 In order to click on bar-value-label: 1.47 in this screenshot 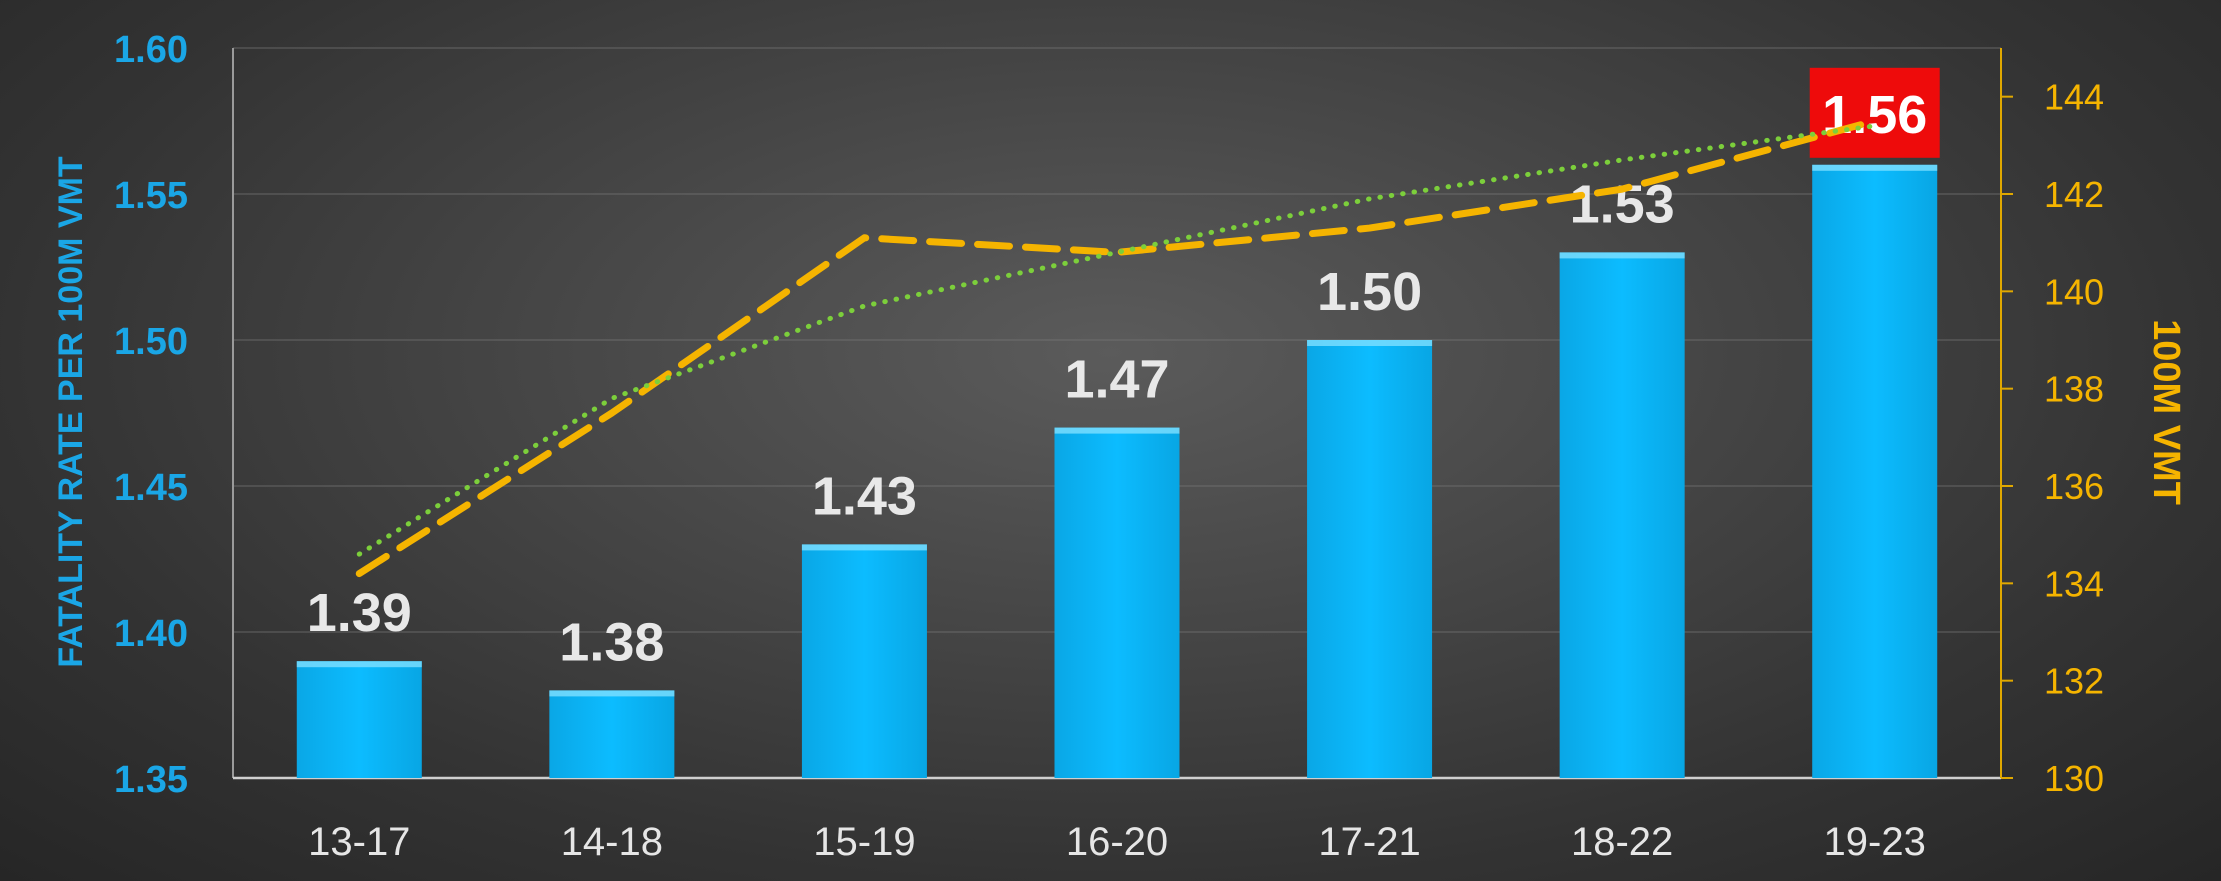, I will do `click(1116, 380)`.